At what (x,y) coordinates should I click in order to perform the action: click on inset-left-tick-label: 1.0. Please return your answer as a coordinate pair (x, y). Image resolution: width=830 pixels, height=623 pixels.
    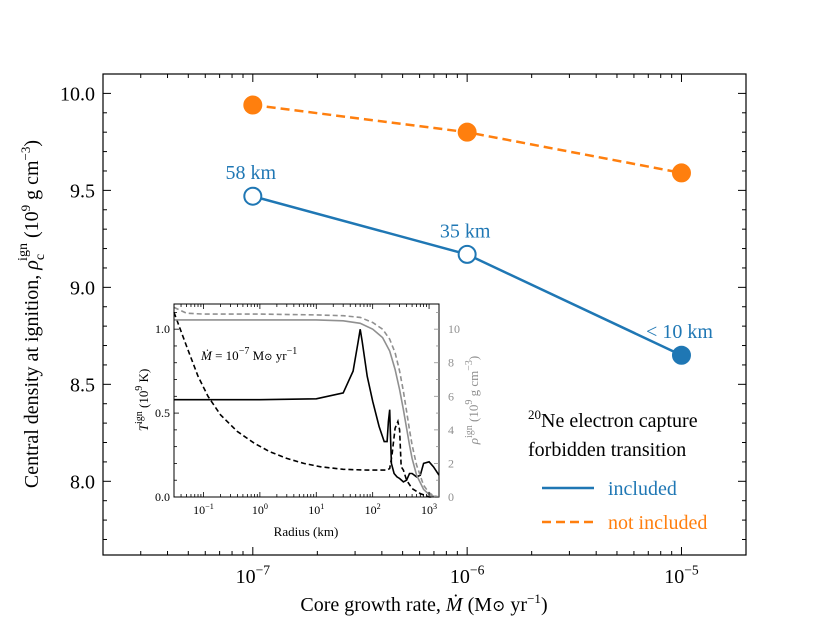
    Looking at the image, I should click on (162, 329).